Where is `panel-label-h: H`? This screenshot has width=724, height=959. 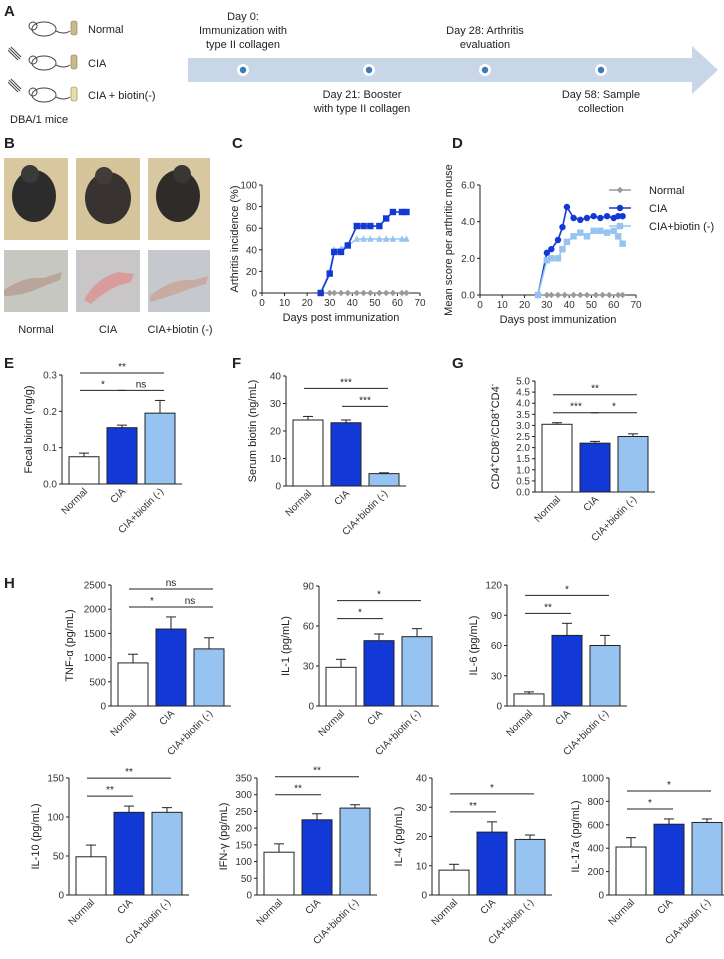
panel-label-h: H is located at coordinates (9, 583).